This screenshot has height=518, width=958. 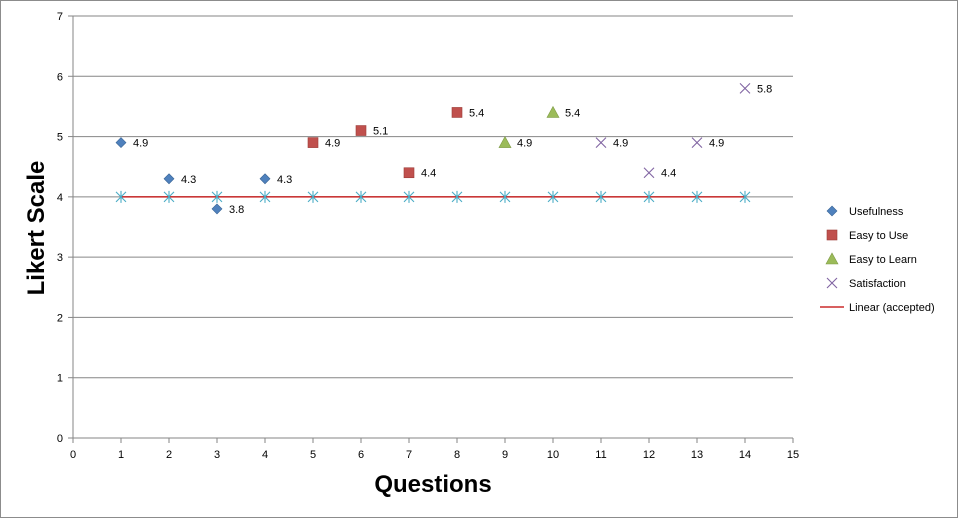 I want to click on usefulness-data-label-4: 4.3, so click(x=284, y=180).